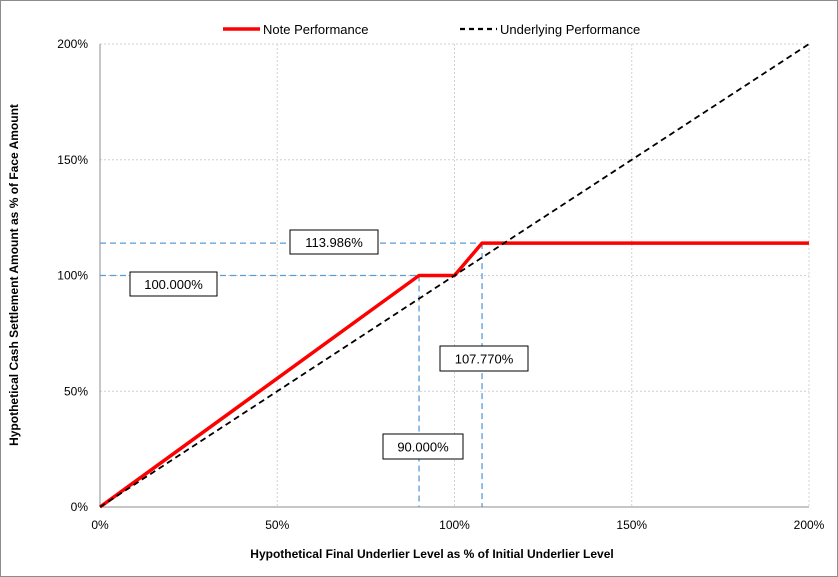 Image resolution: width=838 pixels, height=577 pixels. What do you see at coordinates (809, 525) in the screenshot?
I see `x-tick-label-4: 200%` at bounding box center [809, 525].